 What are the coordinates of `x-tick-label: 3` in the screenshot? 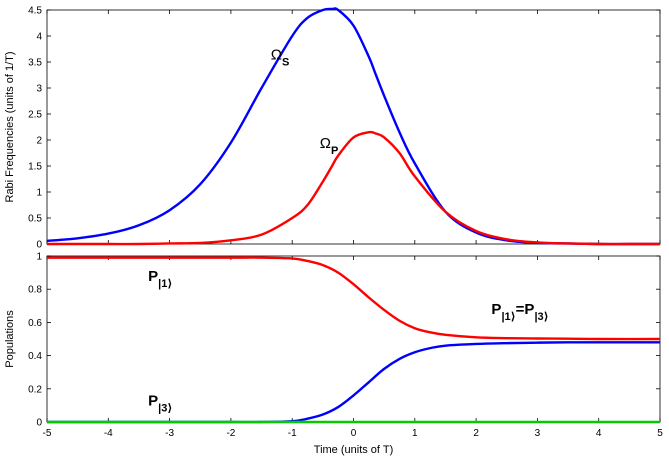 It's located at (538, 433).